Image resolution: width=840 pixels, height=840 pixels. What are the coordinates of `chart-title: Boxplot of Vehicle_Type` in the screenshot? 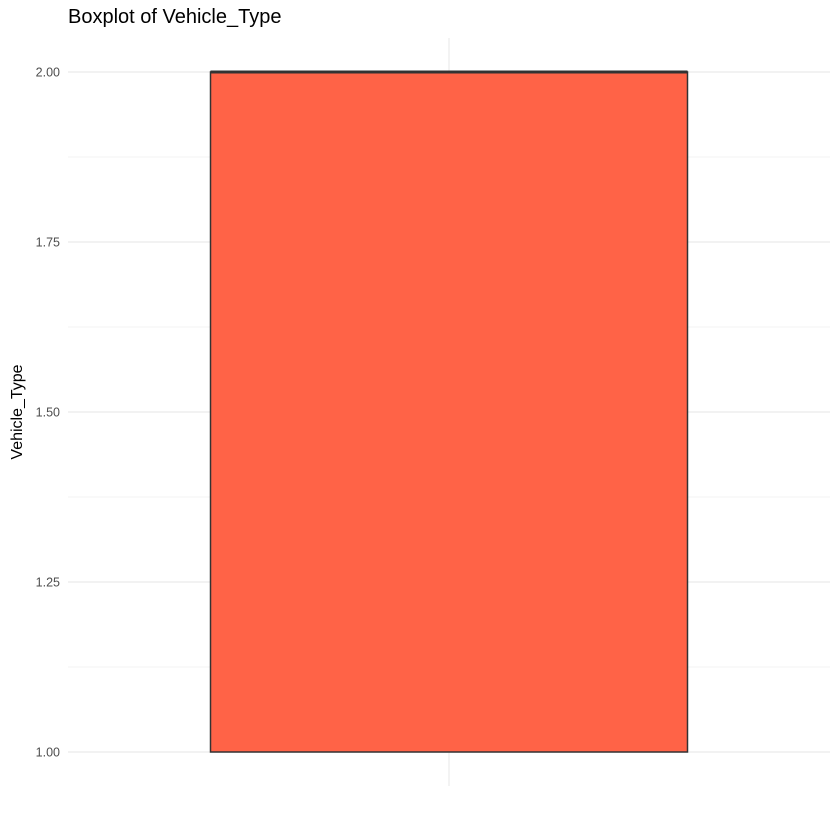 It's located at (174, 17).